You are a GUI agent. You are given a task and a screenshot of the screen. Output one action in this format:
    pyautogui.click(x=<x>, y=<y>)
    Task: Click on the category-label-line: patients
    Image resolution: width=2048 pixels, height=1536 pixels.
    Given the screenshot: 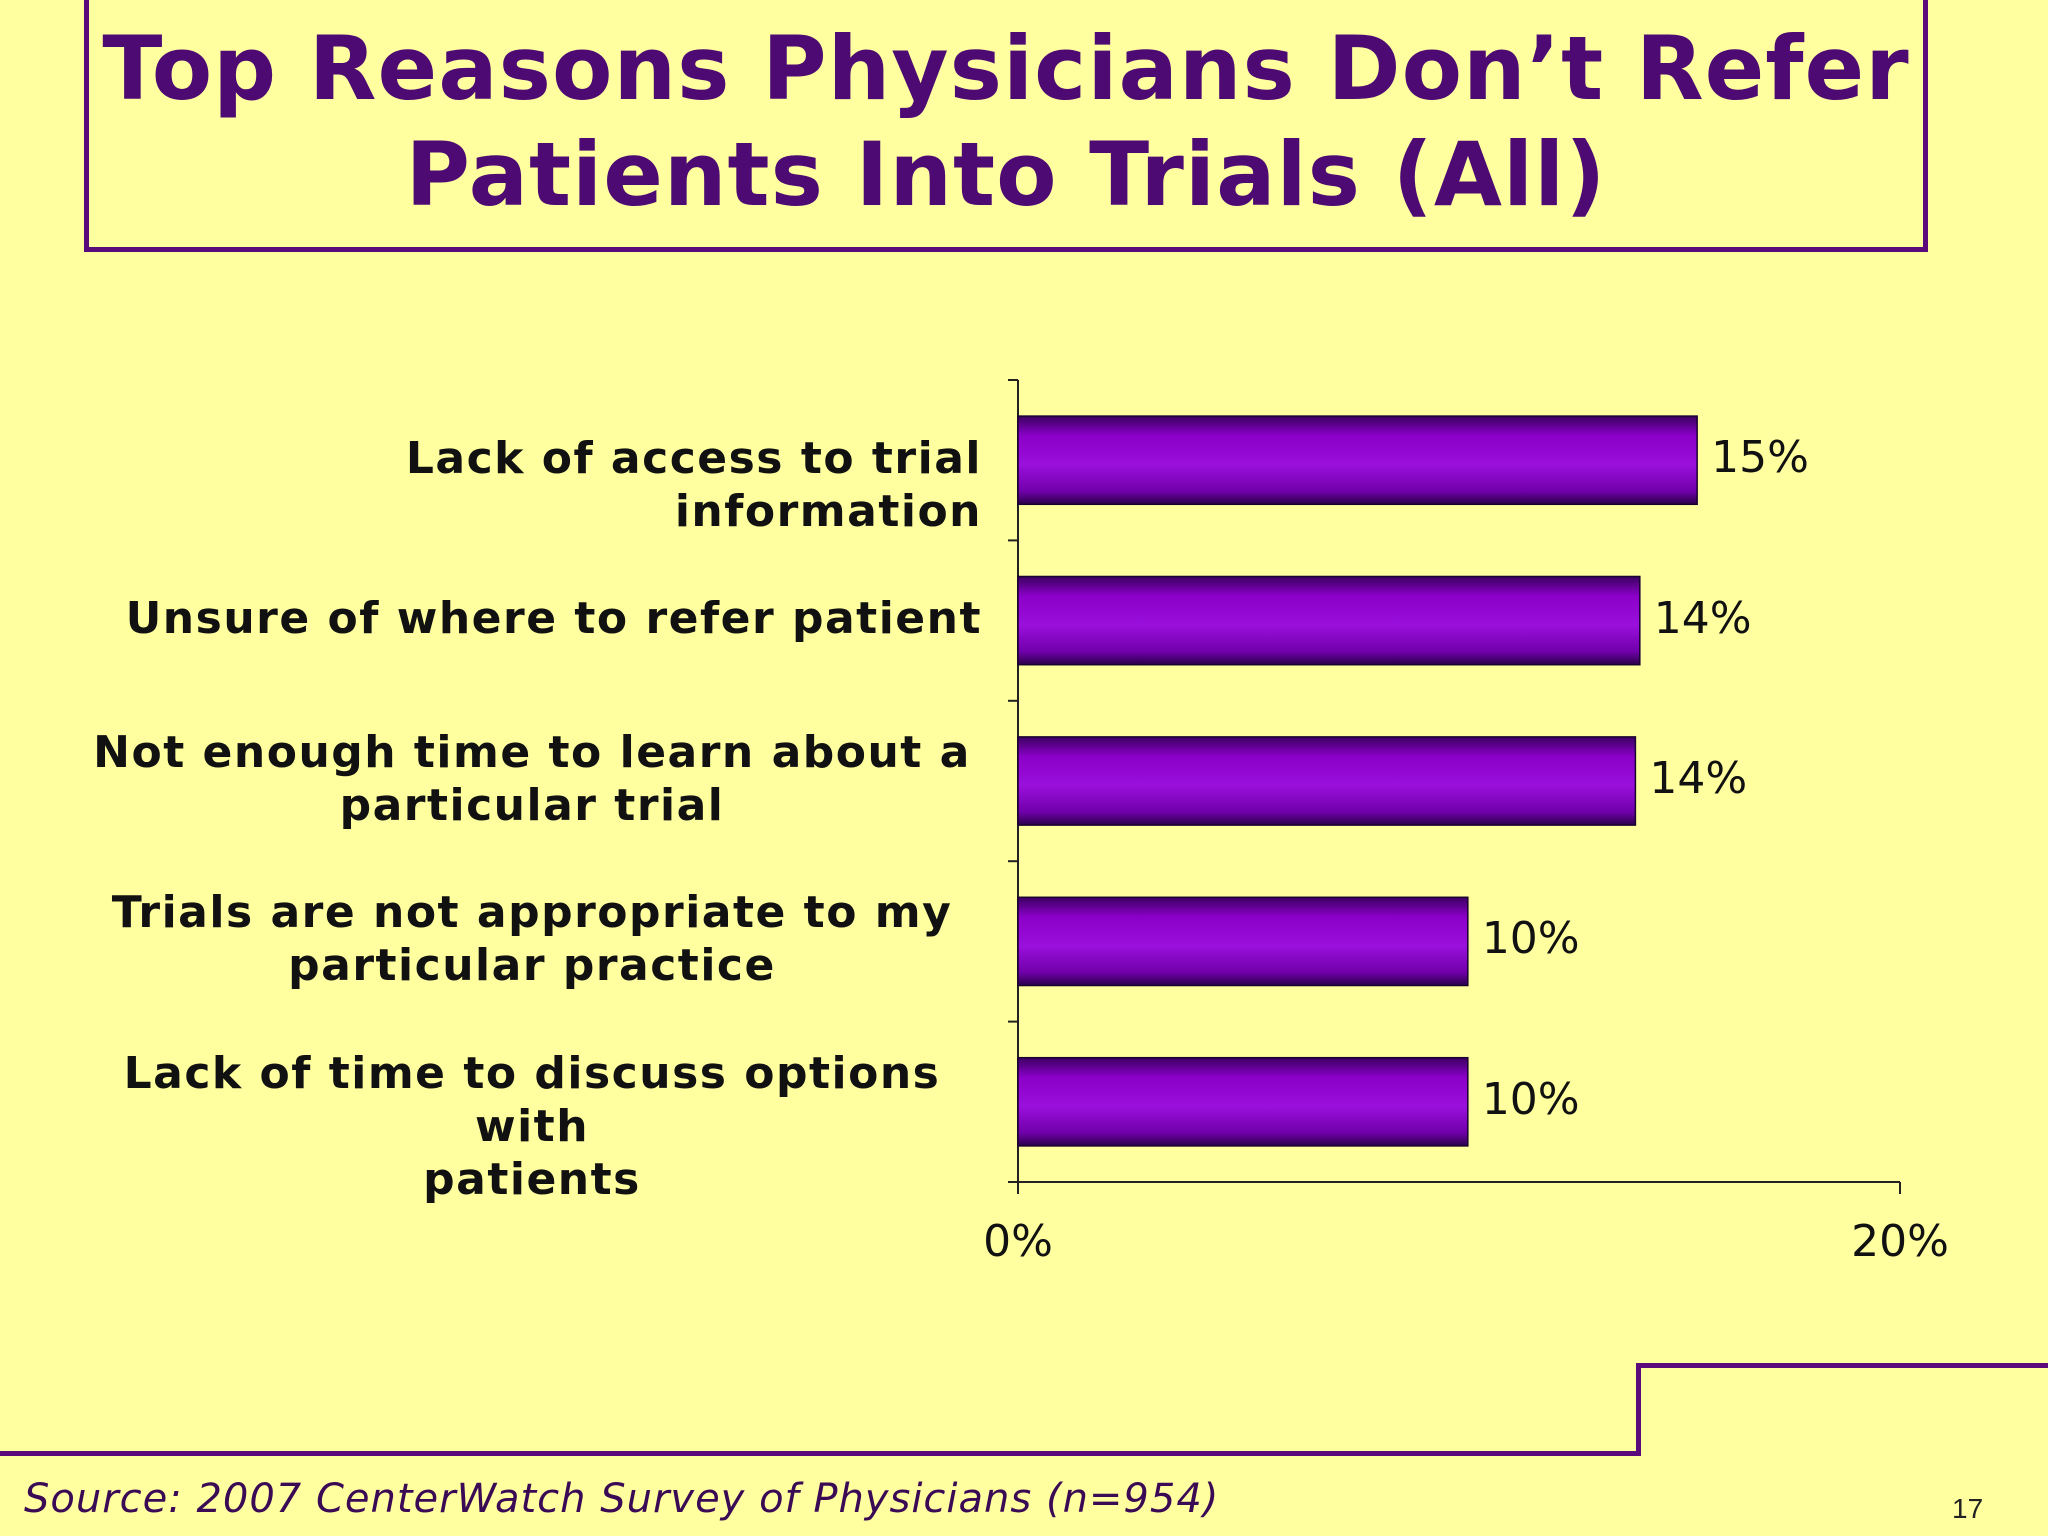 What is the action you would take?
    pyautogui.click(x=532, y=1179)
    